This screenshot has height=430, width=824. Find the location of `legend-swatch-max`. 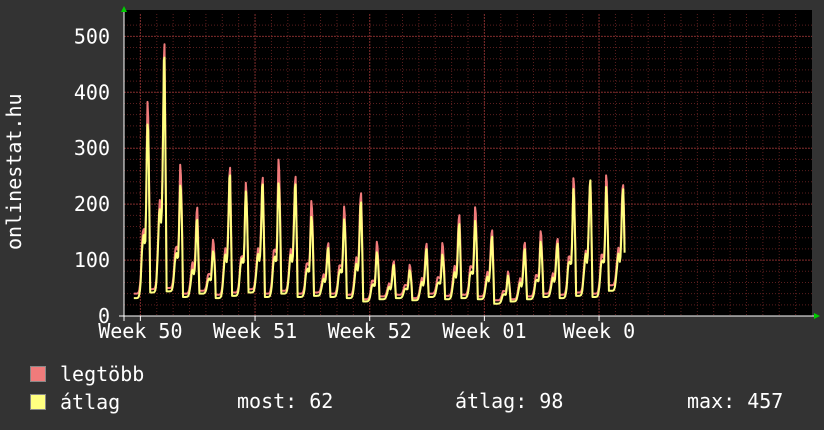

legend-swatch-max is located at coordinates (38, 374).